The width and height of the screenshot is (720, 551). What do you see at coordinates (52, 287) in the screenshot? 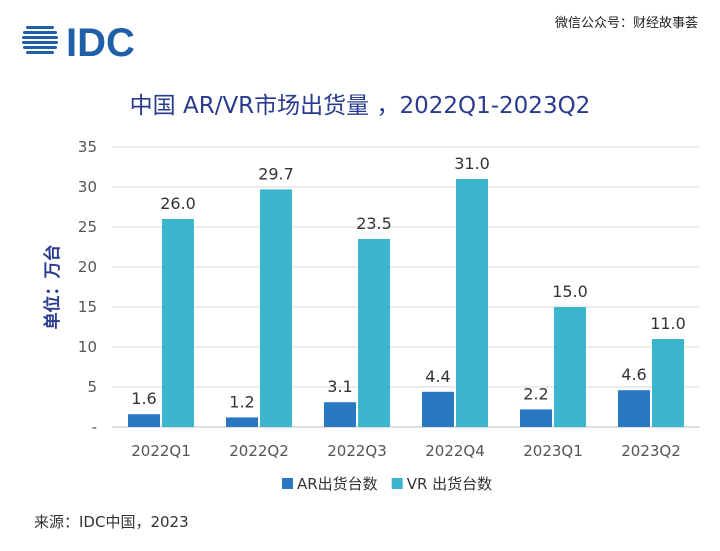
I see `y-axis-label: 单位：万台` at bounding box center [52, 287].